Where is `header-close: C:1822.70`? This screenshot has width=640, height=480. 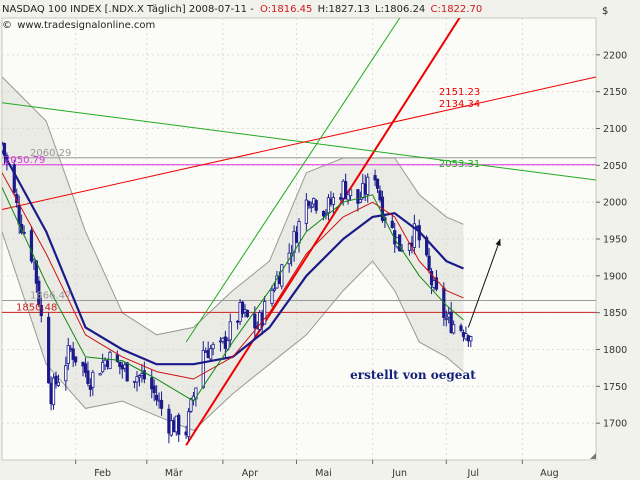 header-close: C:1822.70 is located at coordinates (456, 9).